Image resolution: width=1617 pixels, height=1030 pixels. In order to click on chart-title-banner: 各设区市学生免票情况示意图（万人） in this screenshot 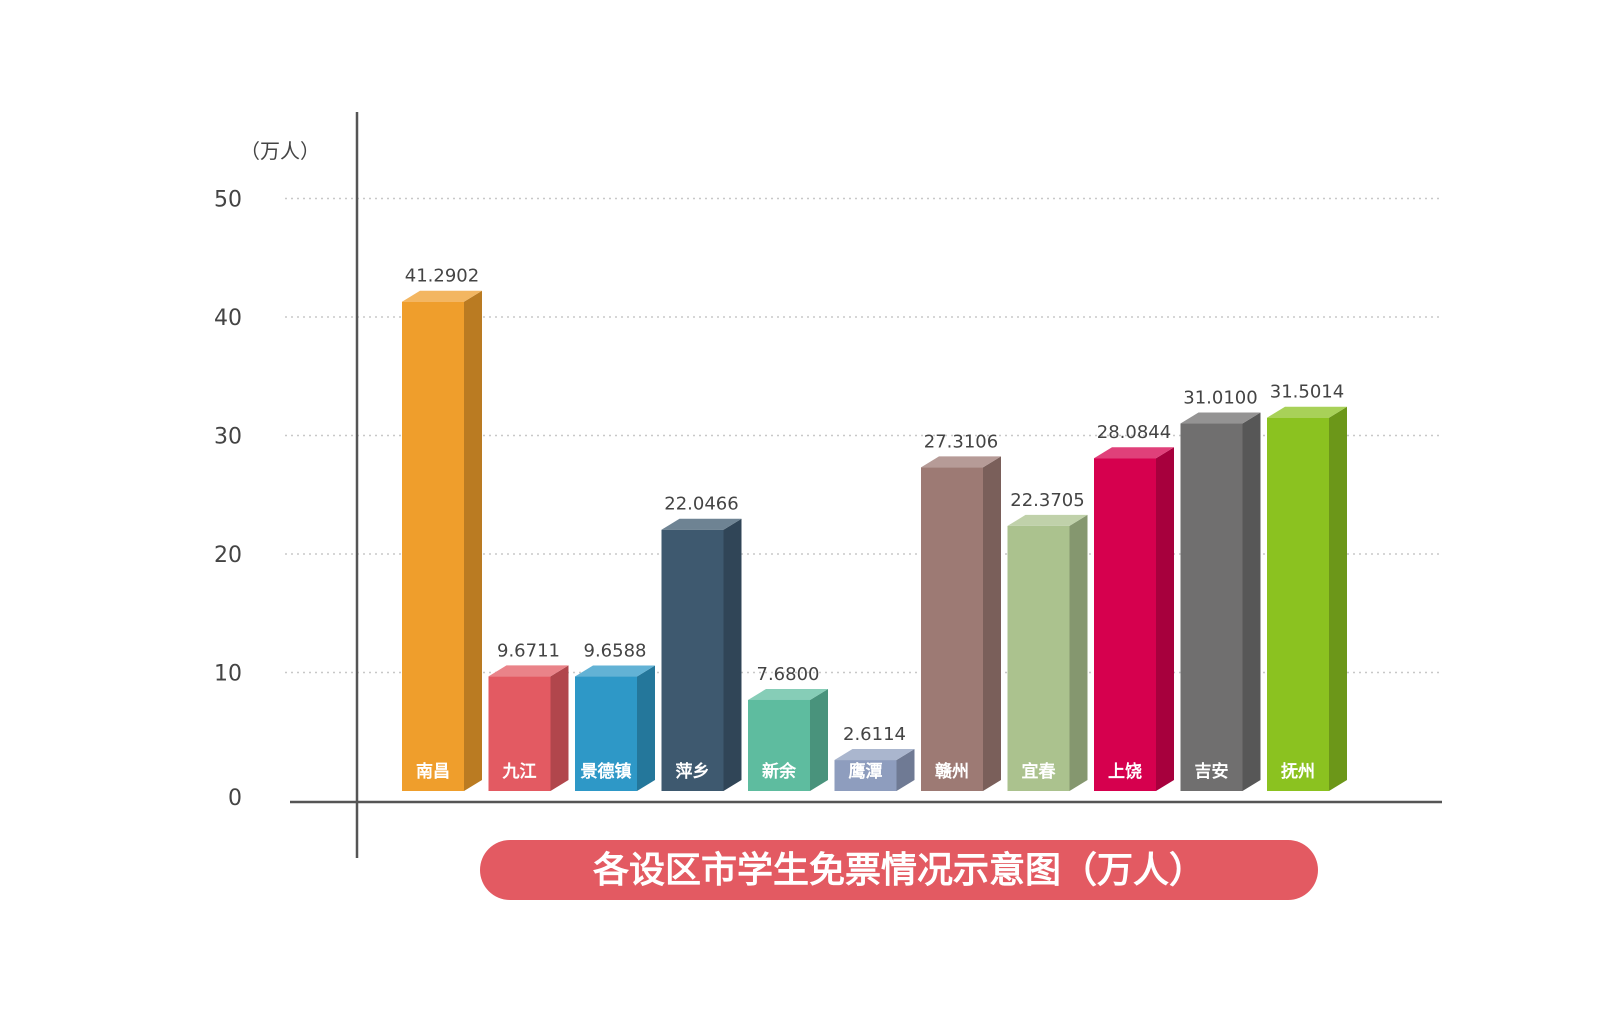, I will do `click(899, 870)`.